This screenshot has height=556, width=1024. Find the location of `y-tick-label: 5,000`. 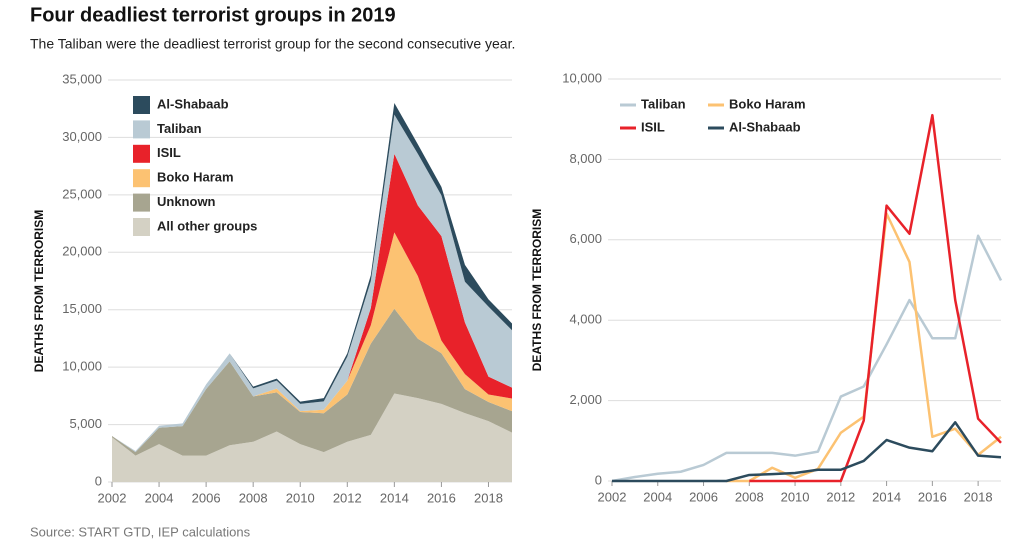

y-tick-label: 5,000 is located at coordinates (85, 423).